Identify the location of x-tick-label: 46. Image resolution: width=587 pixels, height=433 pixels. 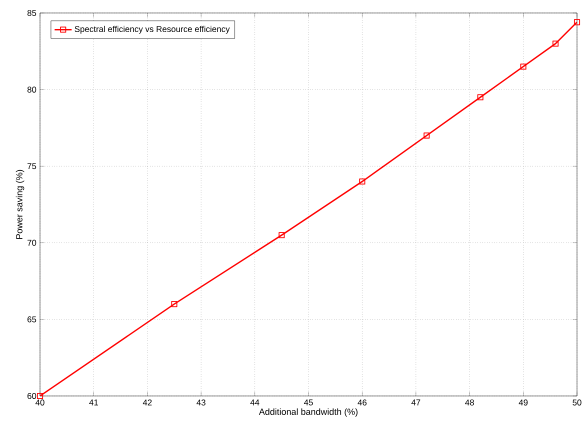
(362, 403).